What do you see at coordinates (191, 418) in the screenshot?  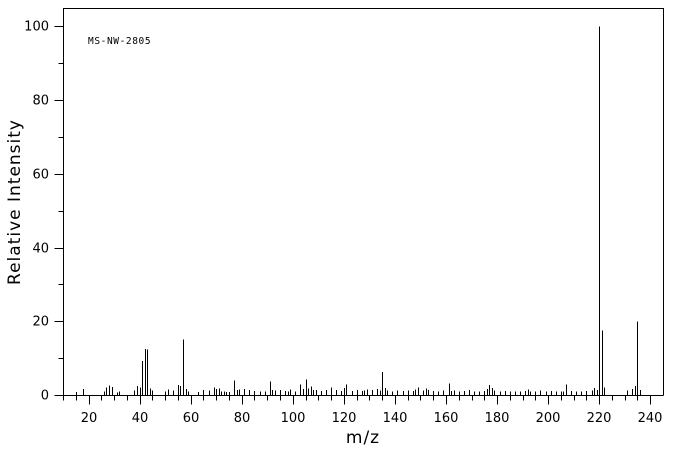 I see `x-tick-label: 60` at bounding box center [191, 418].